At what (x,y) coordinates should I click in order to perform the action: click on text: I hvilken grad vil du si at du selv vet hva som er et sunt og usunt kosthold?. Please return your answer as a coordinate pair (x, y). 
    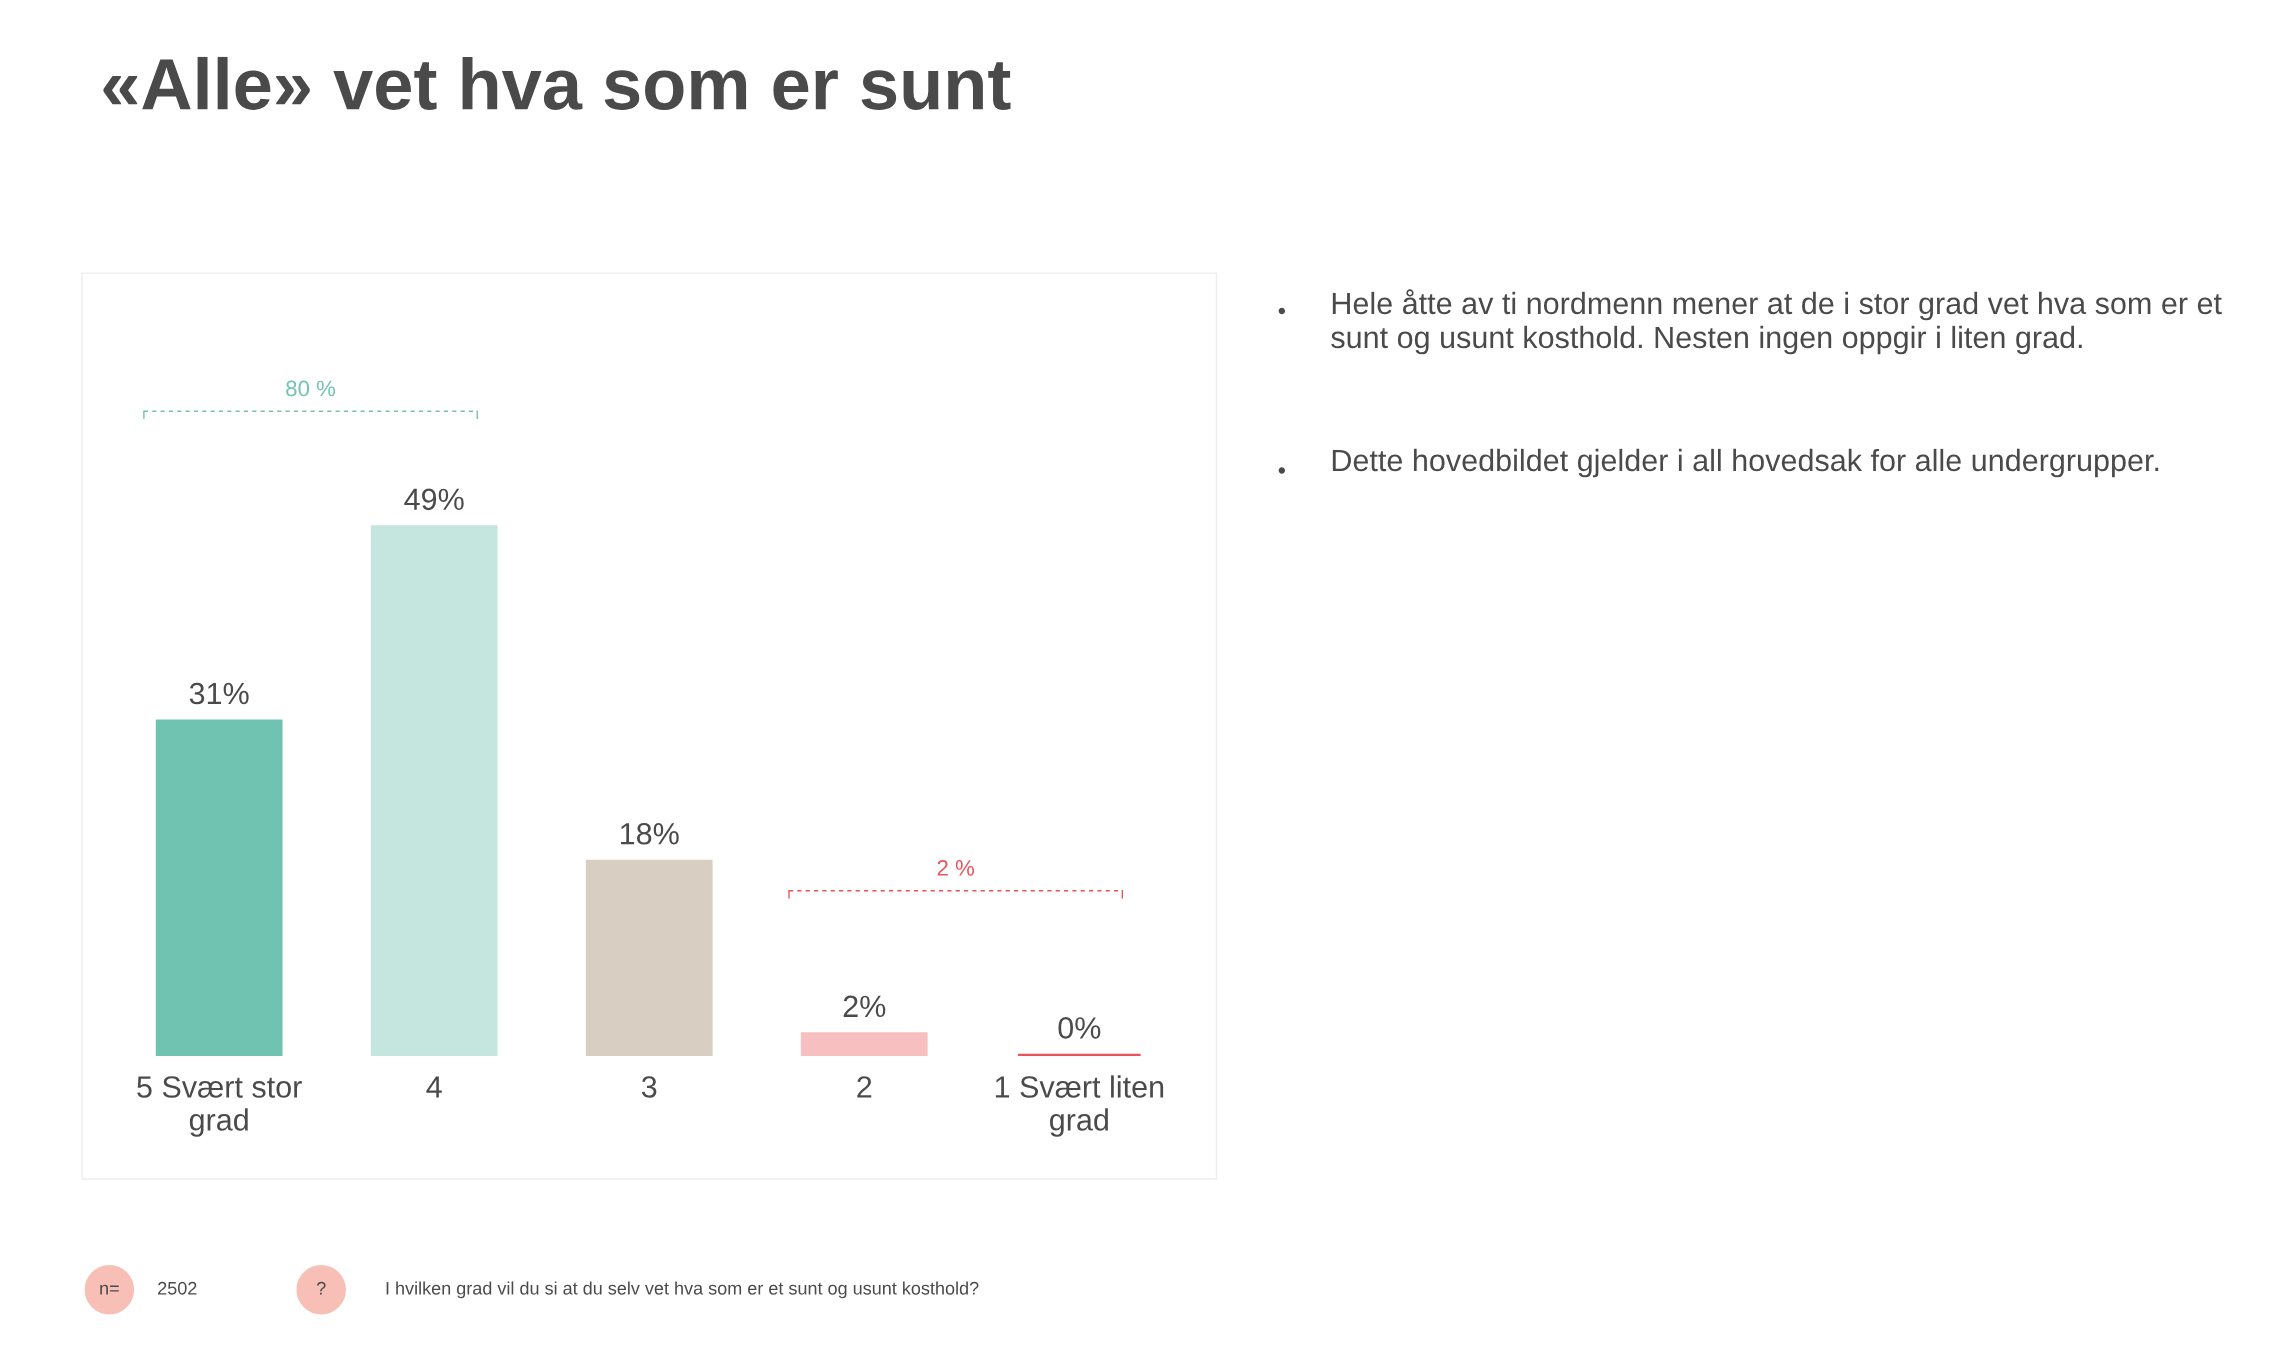
    Looking at the image, I should click on (682, 1290).